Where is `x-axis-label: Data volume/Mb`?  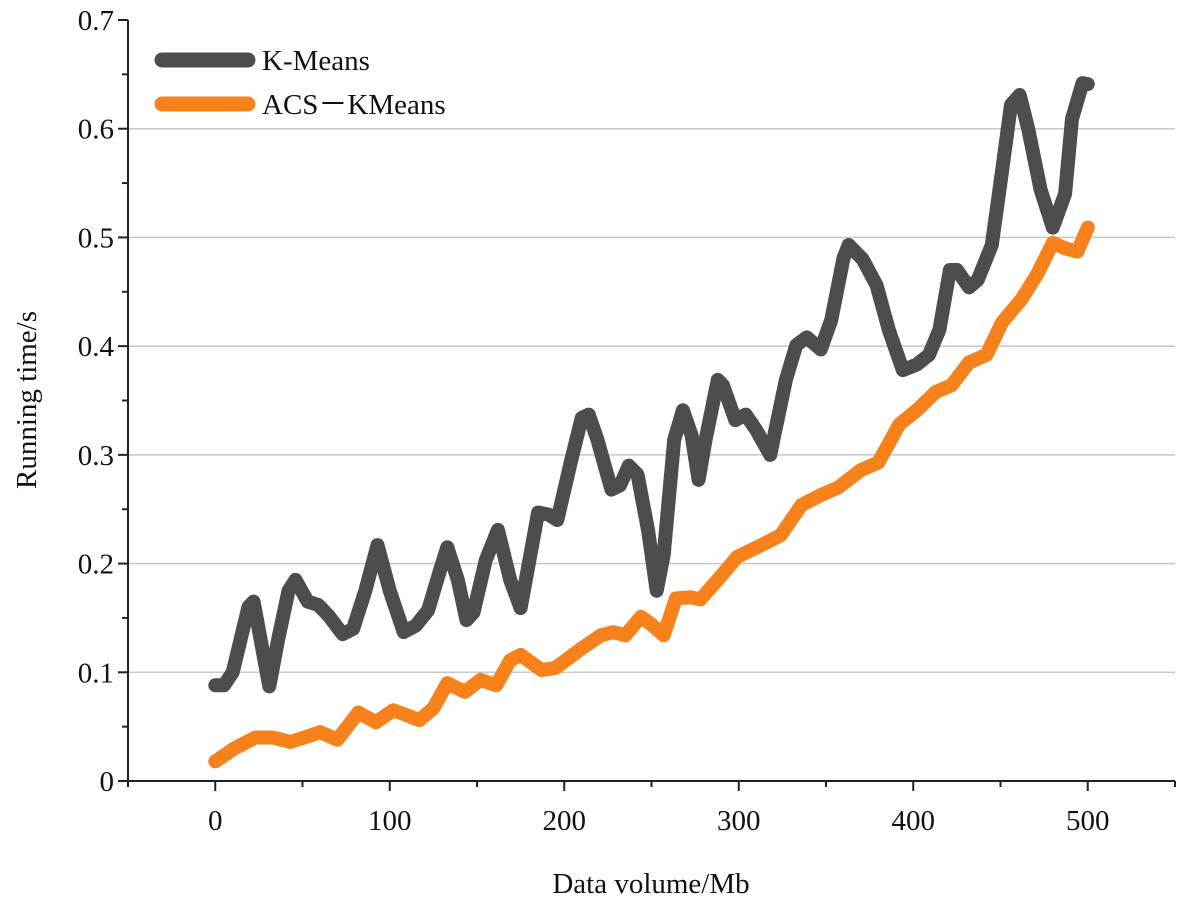
x-axis-label: Data volume/Mb is located at coordinates (650, 884).